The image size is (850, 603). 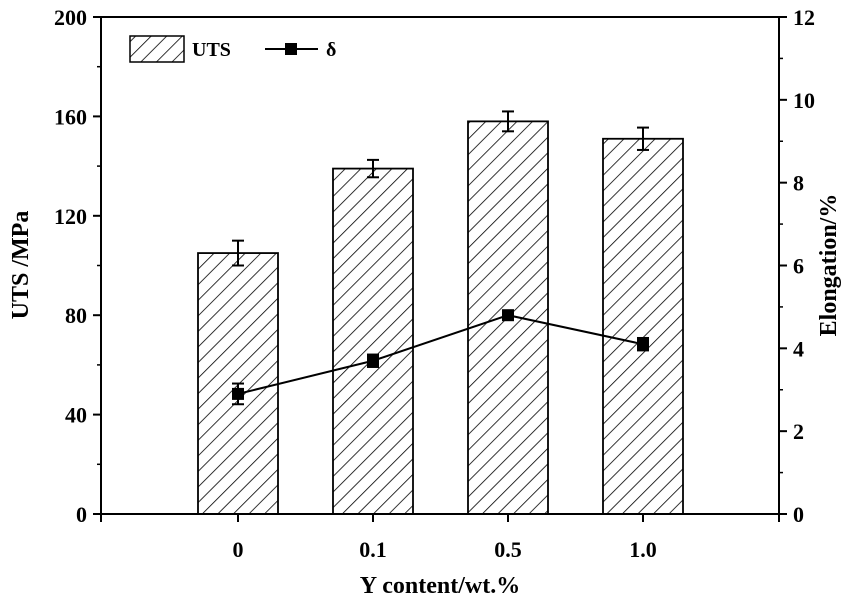 I want to click on left-y-axis-label: UTS /MPa, so click(x=21, y=265).